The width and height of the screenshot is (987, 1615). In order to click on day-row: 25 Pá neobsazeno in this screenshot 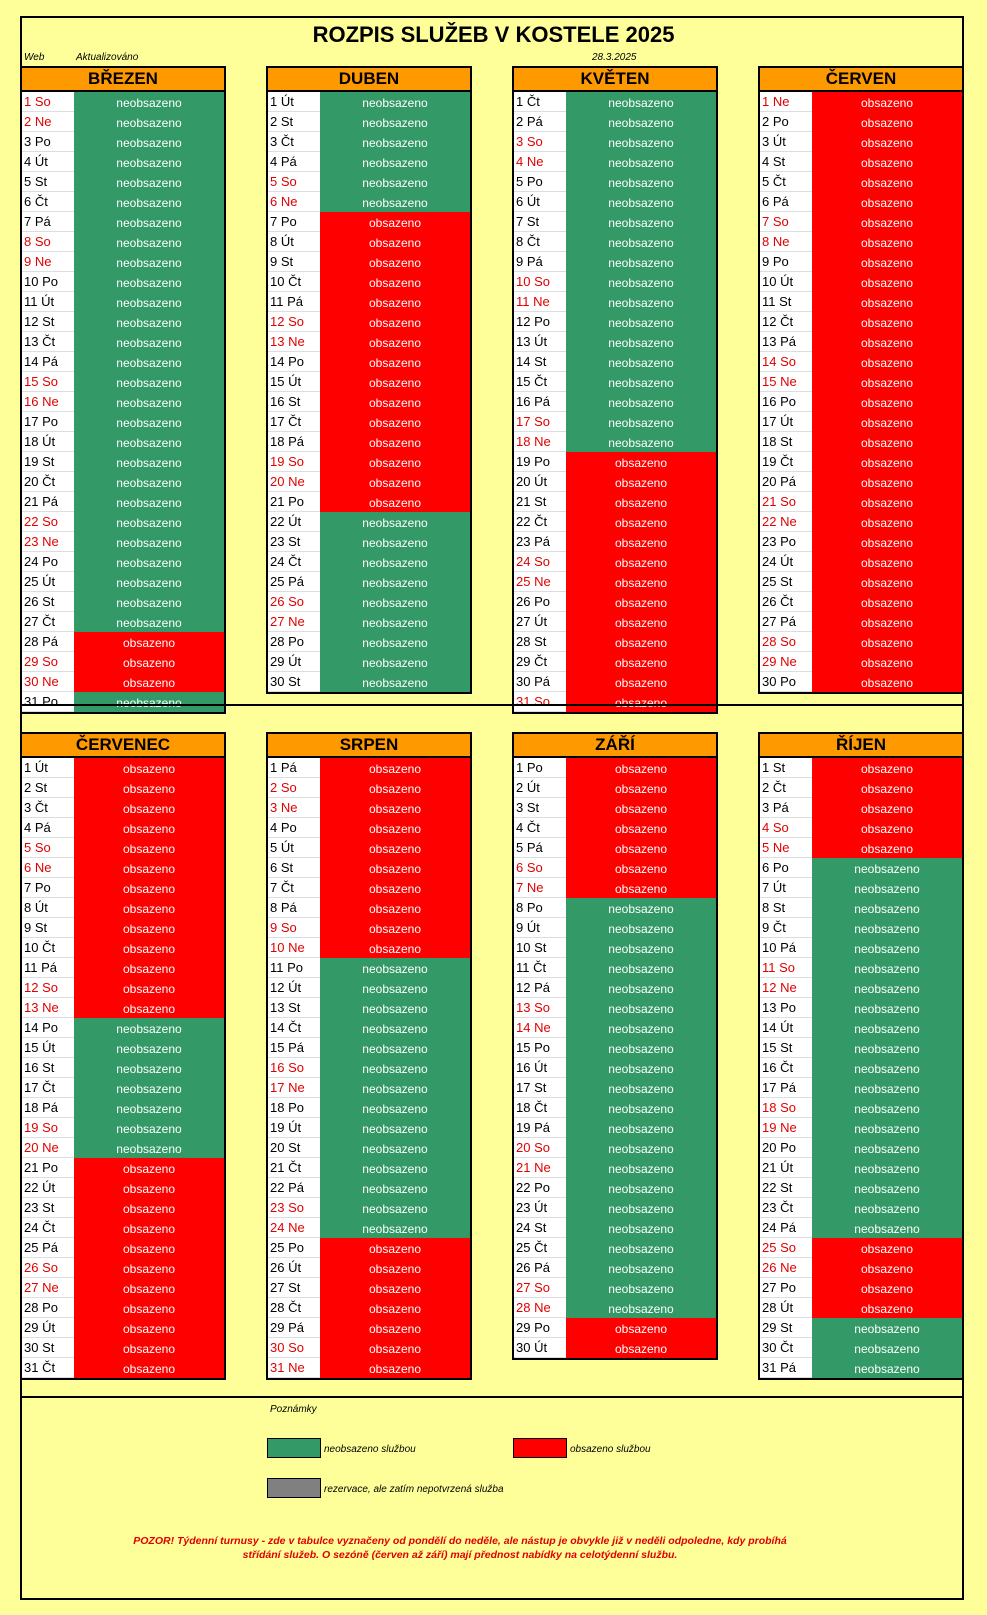, I will do `click(369, 582)`.